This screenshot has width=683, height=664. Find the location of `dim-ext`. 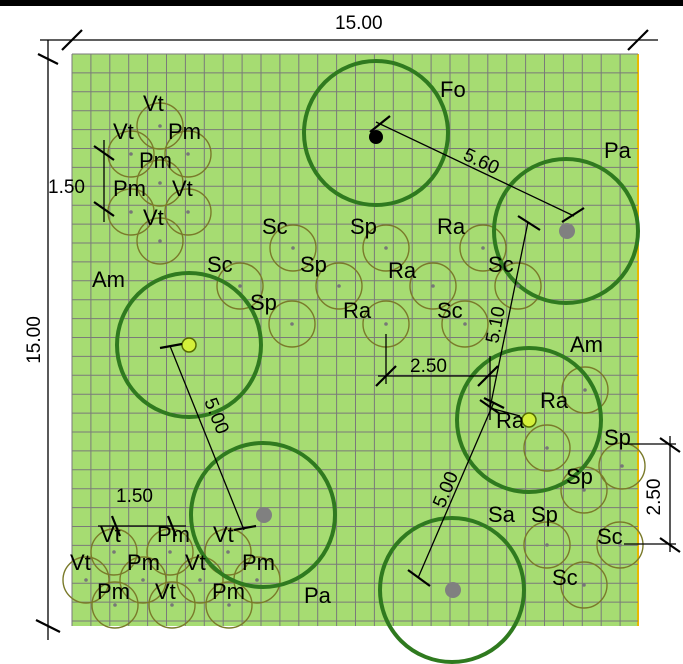

dim-ext is located at coordinates (505, 412).